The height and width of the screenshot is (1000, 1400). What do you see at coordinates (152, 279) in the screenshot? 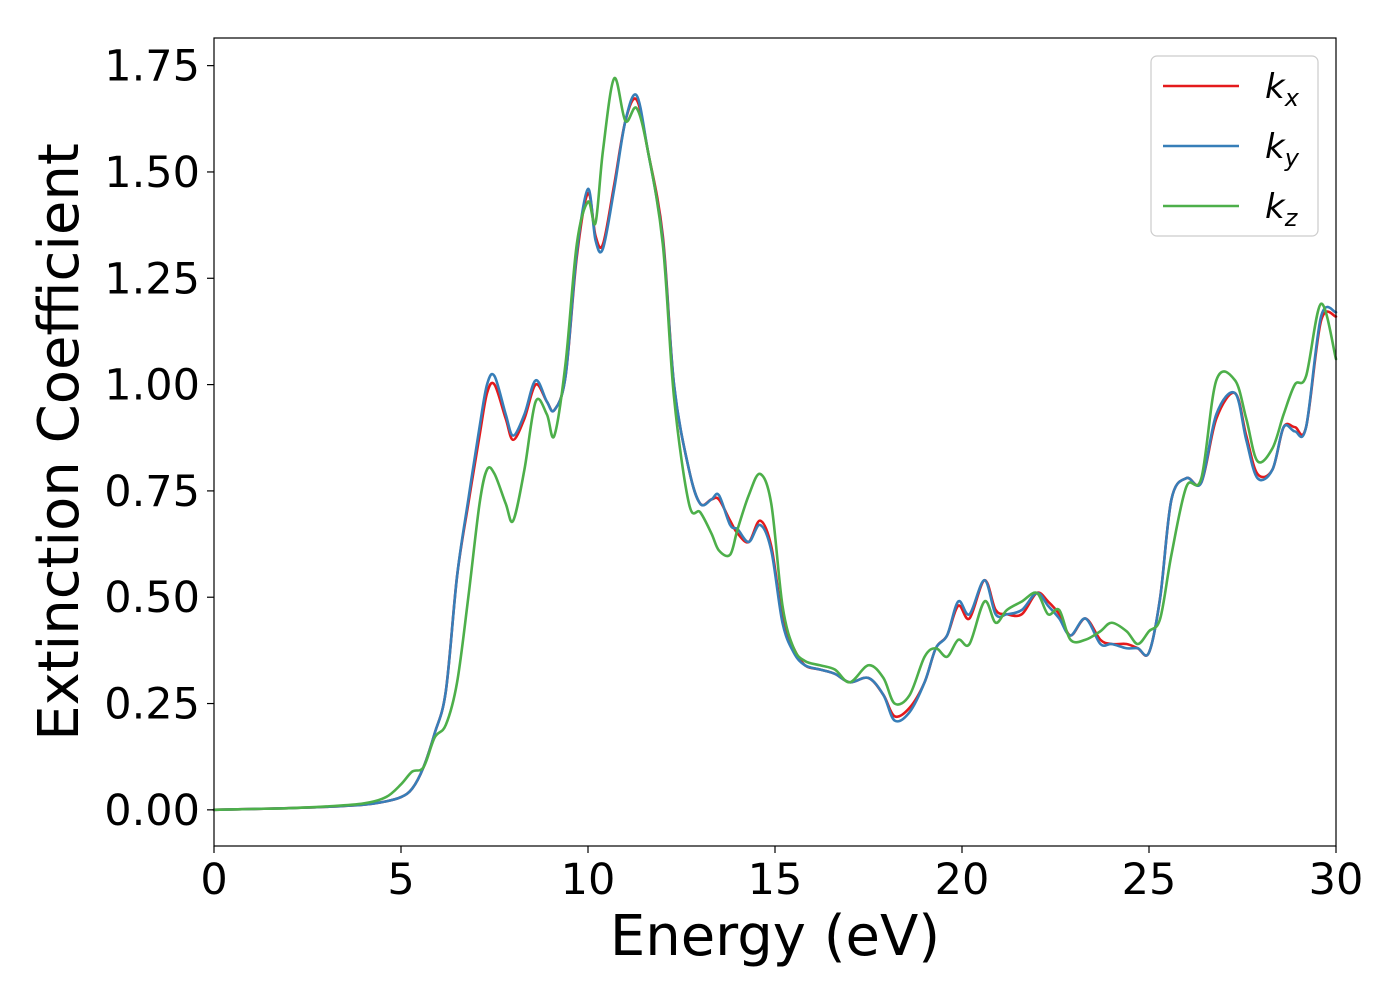
I see `y-tick-label: 1.25` at bounding box center [152, 279].